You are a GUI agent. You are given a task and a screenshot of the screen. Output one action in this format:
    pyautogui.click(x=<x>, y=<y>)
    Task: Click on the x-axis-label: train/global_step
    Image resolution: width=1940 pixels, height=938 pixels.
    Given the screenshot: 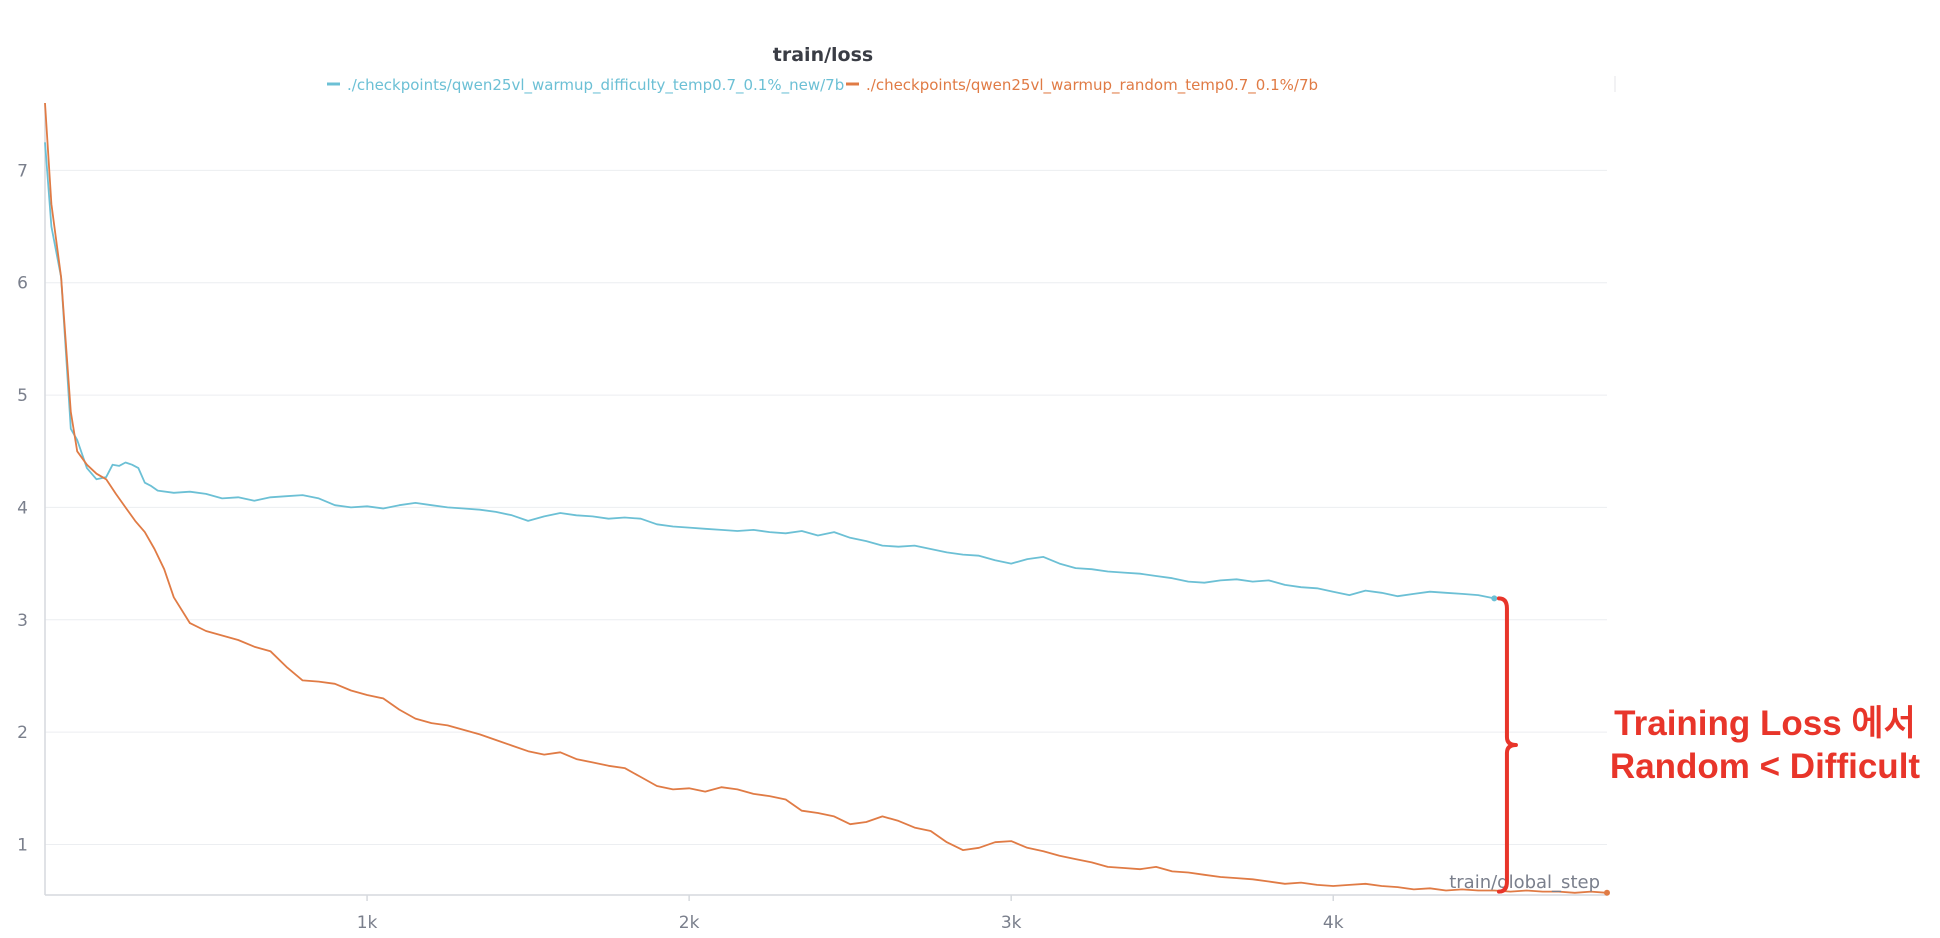 What is the action you would take?
    pyautogui.click(x=1524, y=882)
    